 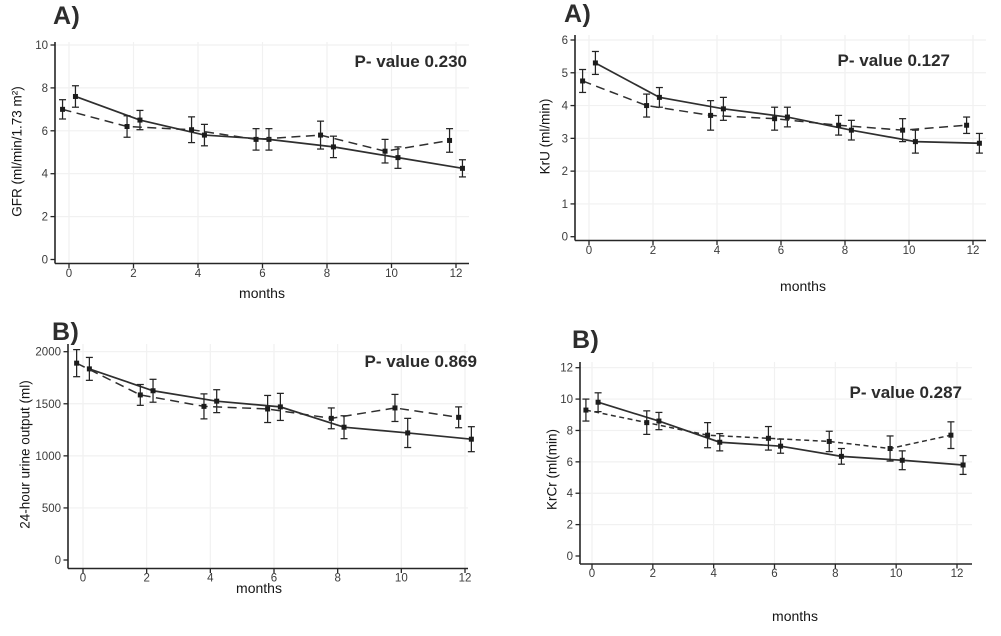 I want to click on axes: 0 2 4 6 8 10 12 0 2 4 6 8 10 12, so click(x=766, y=471).